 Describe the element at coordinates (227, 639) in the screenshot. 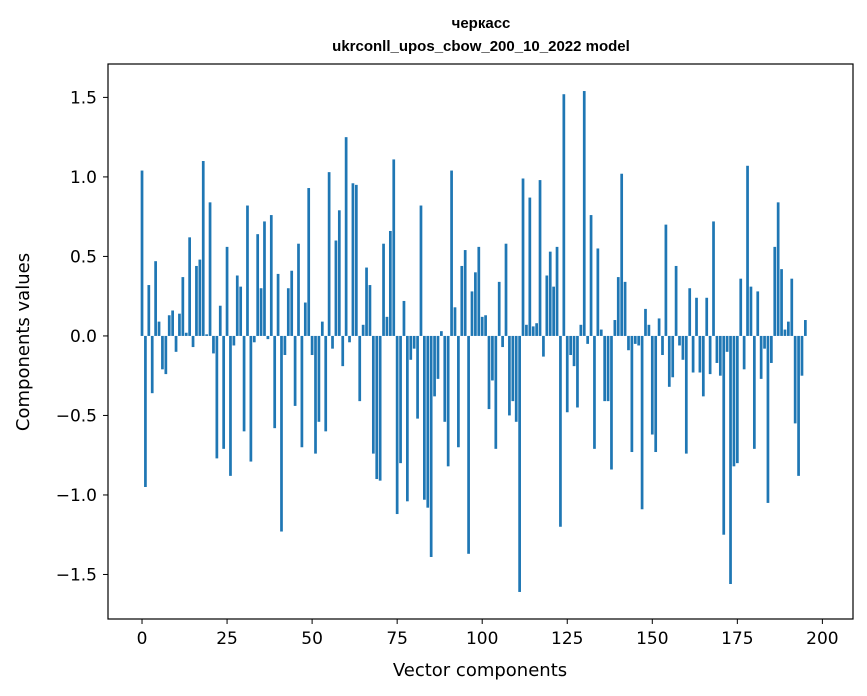

I see `x-tick-label: 25` at that location.